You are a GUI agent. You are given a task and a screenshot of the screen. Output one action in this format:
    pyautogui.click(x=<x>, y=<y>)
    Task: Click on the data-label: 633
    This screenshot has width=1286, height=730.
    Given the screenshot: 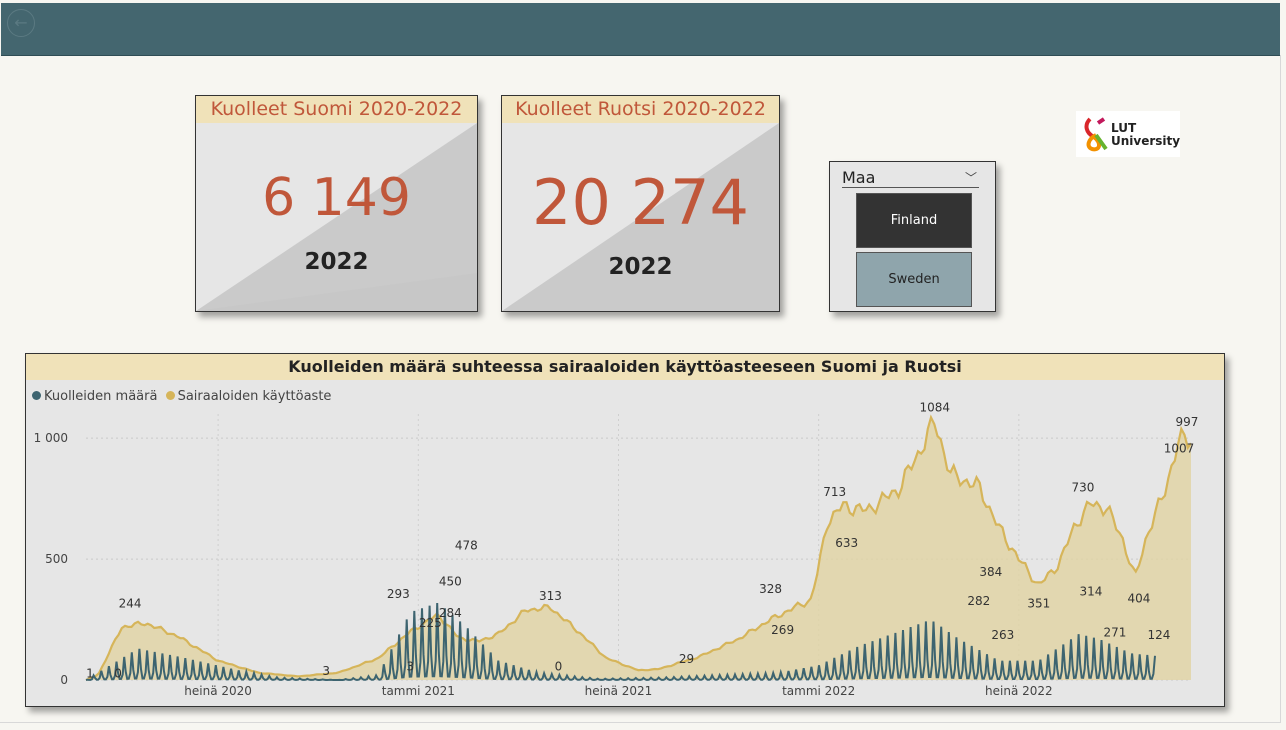 What is the action you would take?
    pyautogui.click(x=846, y=543)
    